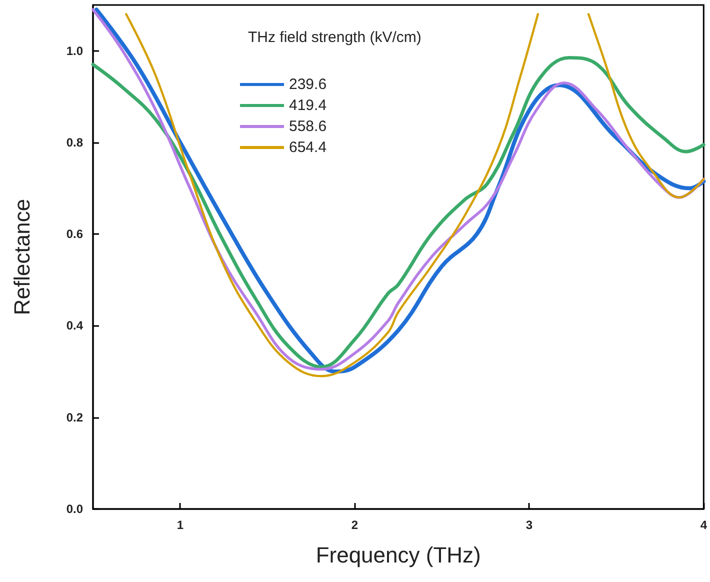 The height and width of the screenshot is (582, 710). Describe the element at coordinates (308, 126) in the screenshot. I see `legend-label: 558.6` at that location.